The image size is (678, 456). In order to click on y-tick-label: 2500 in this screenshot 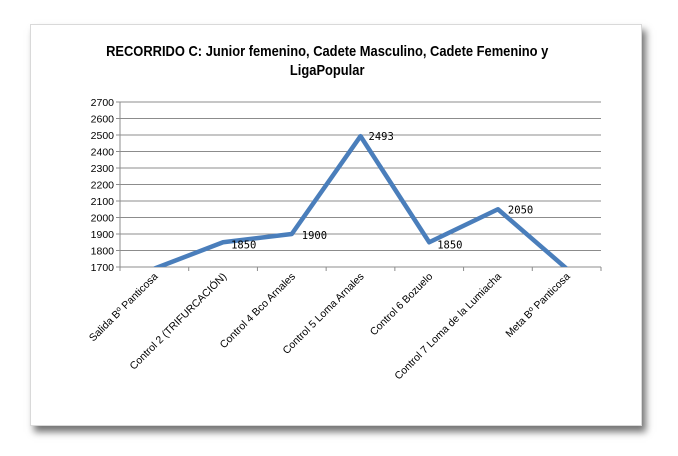, I will do `click(103, 136)`.